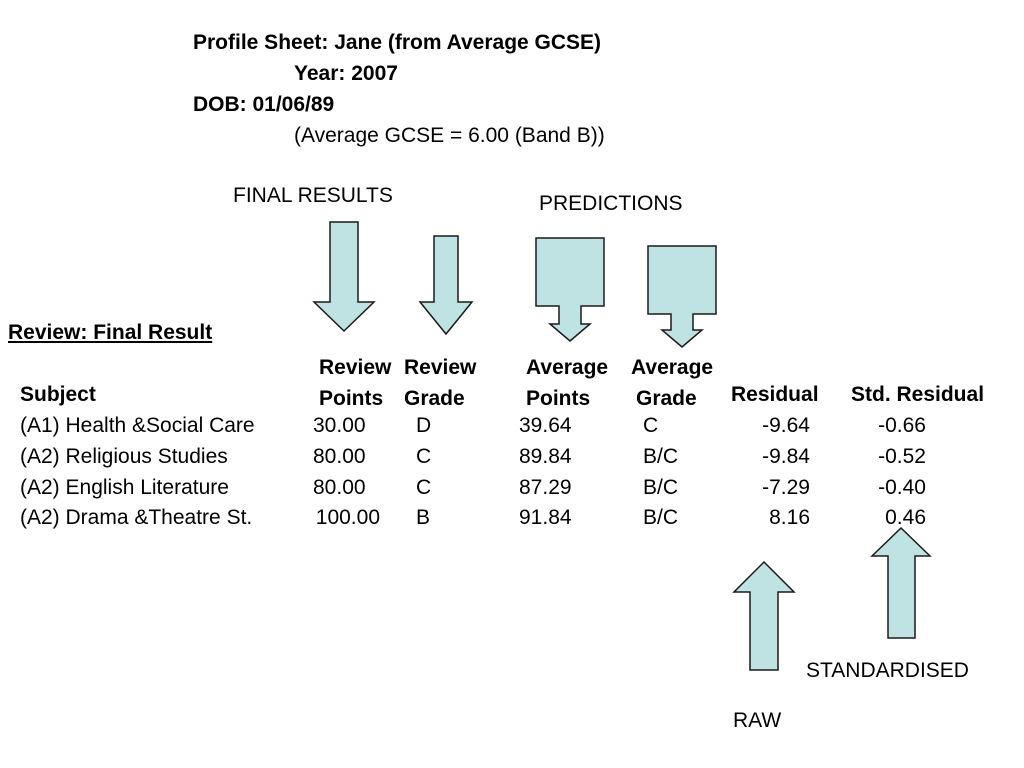 The image size is (1024, 768). Describe the element at coordinates (110, 332) in the screenshot. I see `review-title: Review: Final Result` at that location.